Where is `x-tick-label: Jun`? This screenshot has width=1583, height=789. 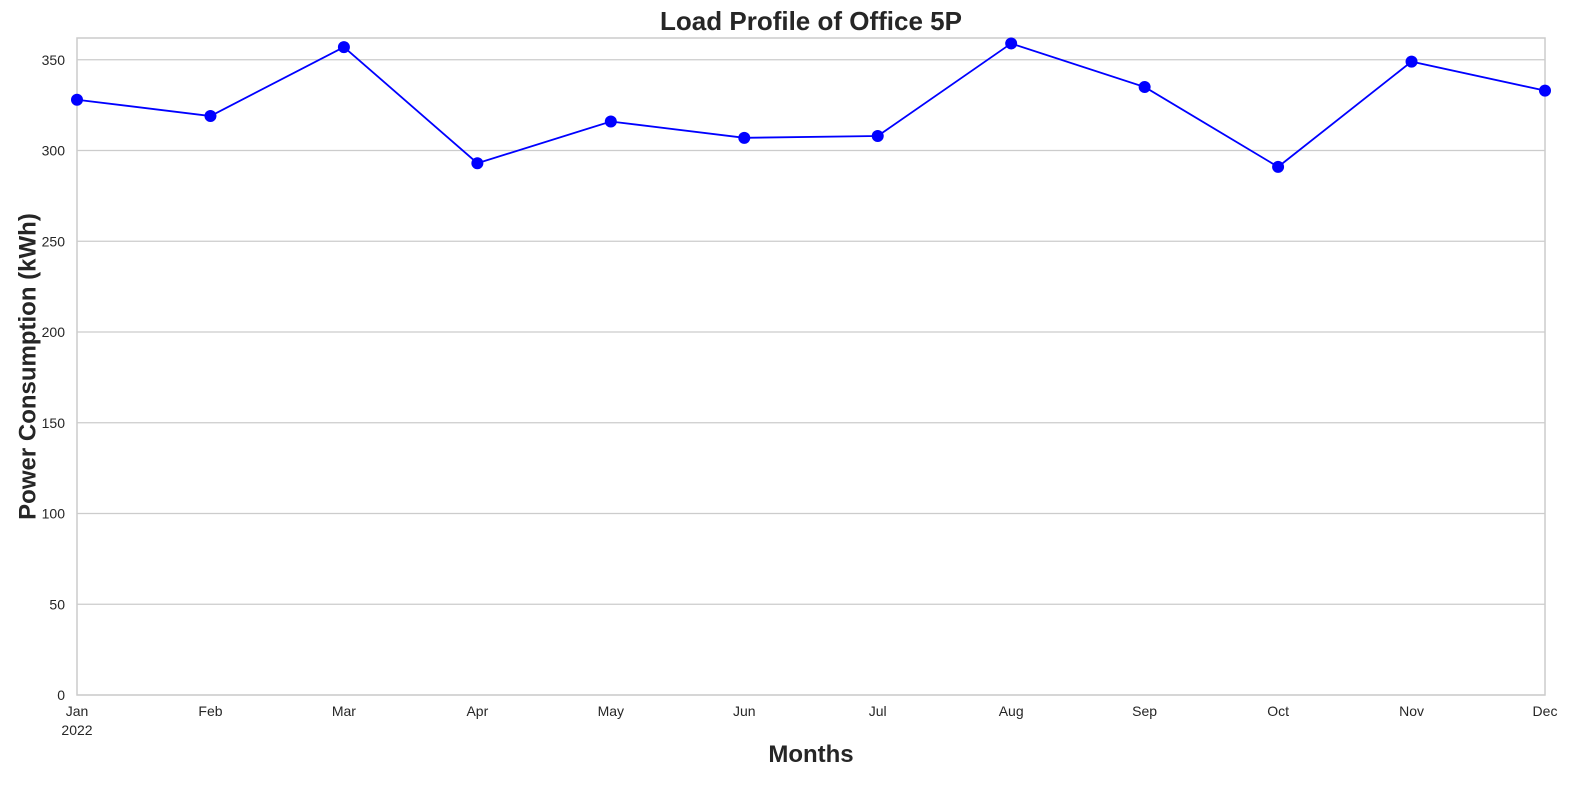
x-tick-label: Jun is located at coordinates (744, 711).